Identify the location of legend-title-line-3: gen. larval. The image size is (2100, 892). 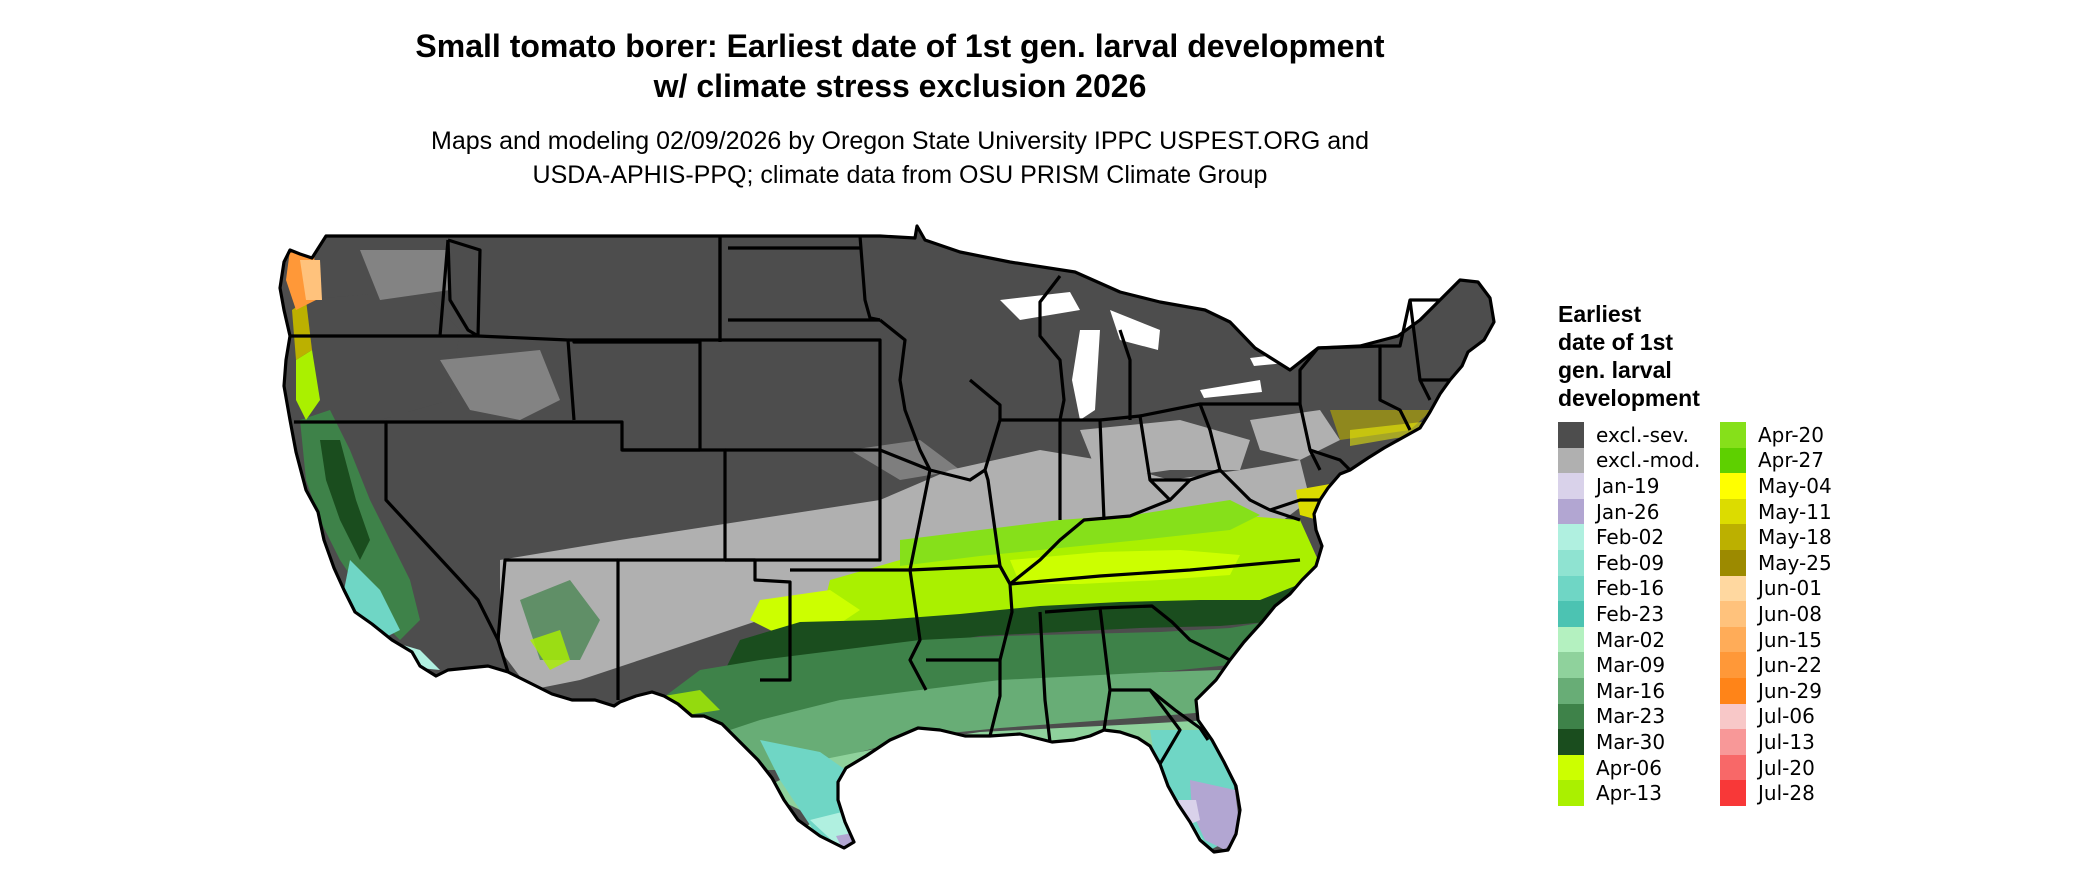
(1615, 370).